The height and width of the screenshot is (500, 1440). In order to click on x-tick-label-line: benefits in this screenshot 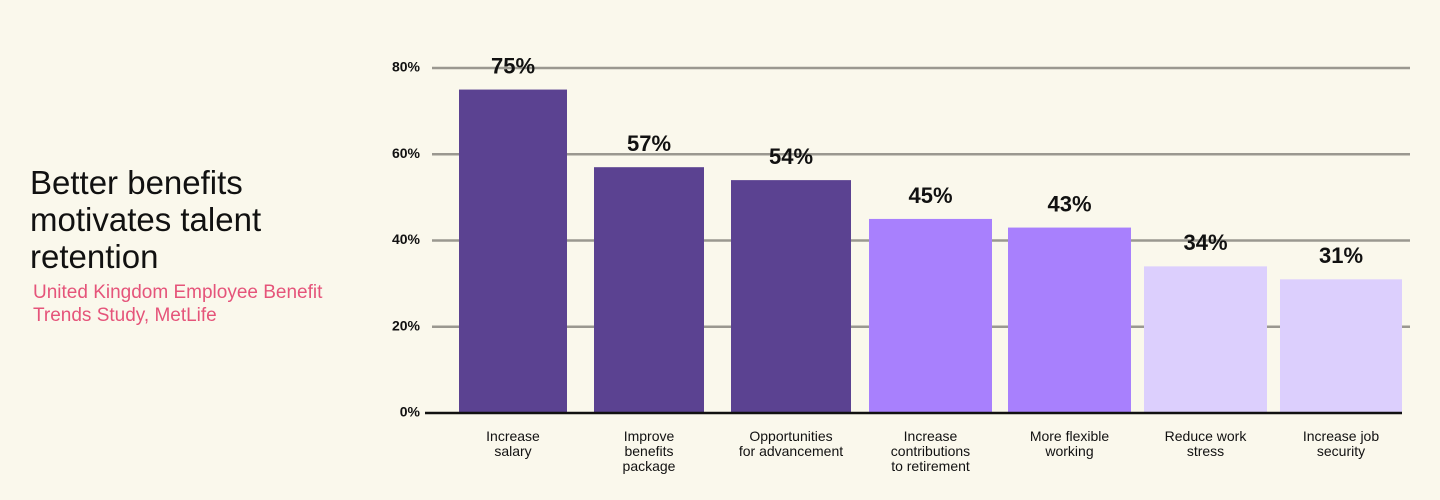, I will do `click(648, 451)`.